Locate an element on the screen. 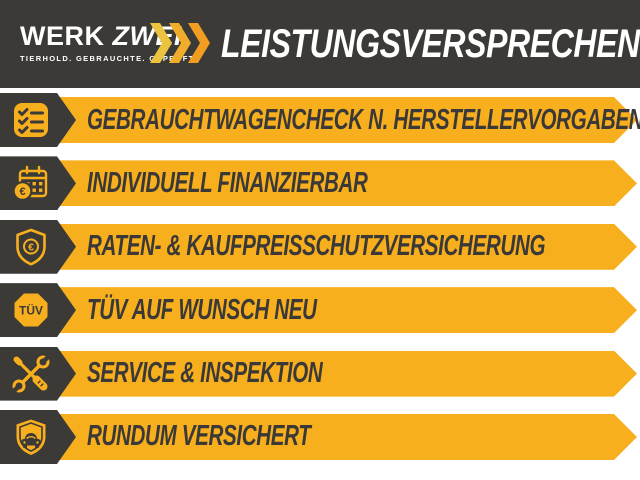 This screenshot has height=480, width=640. tuev-glyph: TÜV is located at coordinates (31, 310).